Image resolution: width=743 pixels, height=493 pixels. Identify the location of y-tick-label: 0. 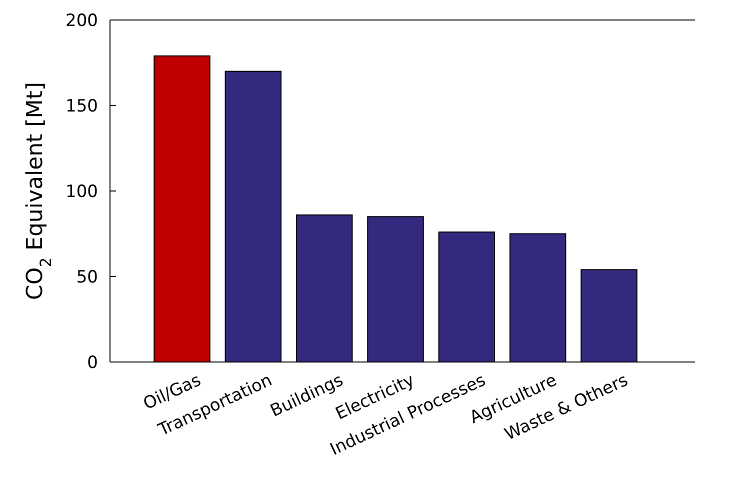
(92, 362).